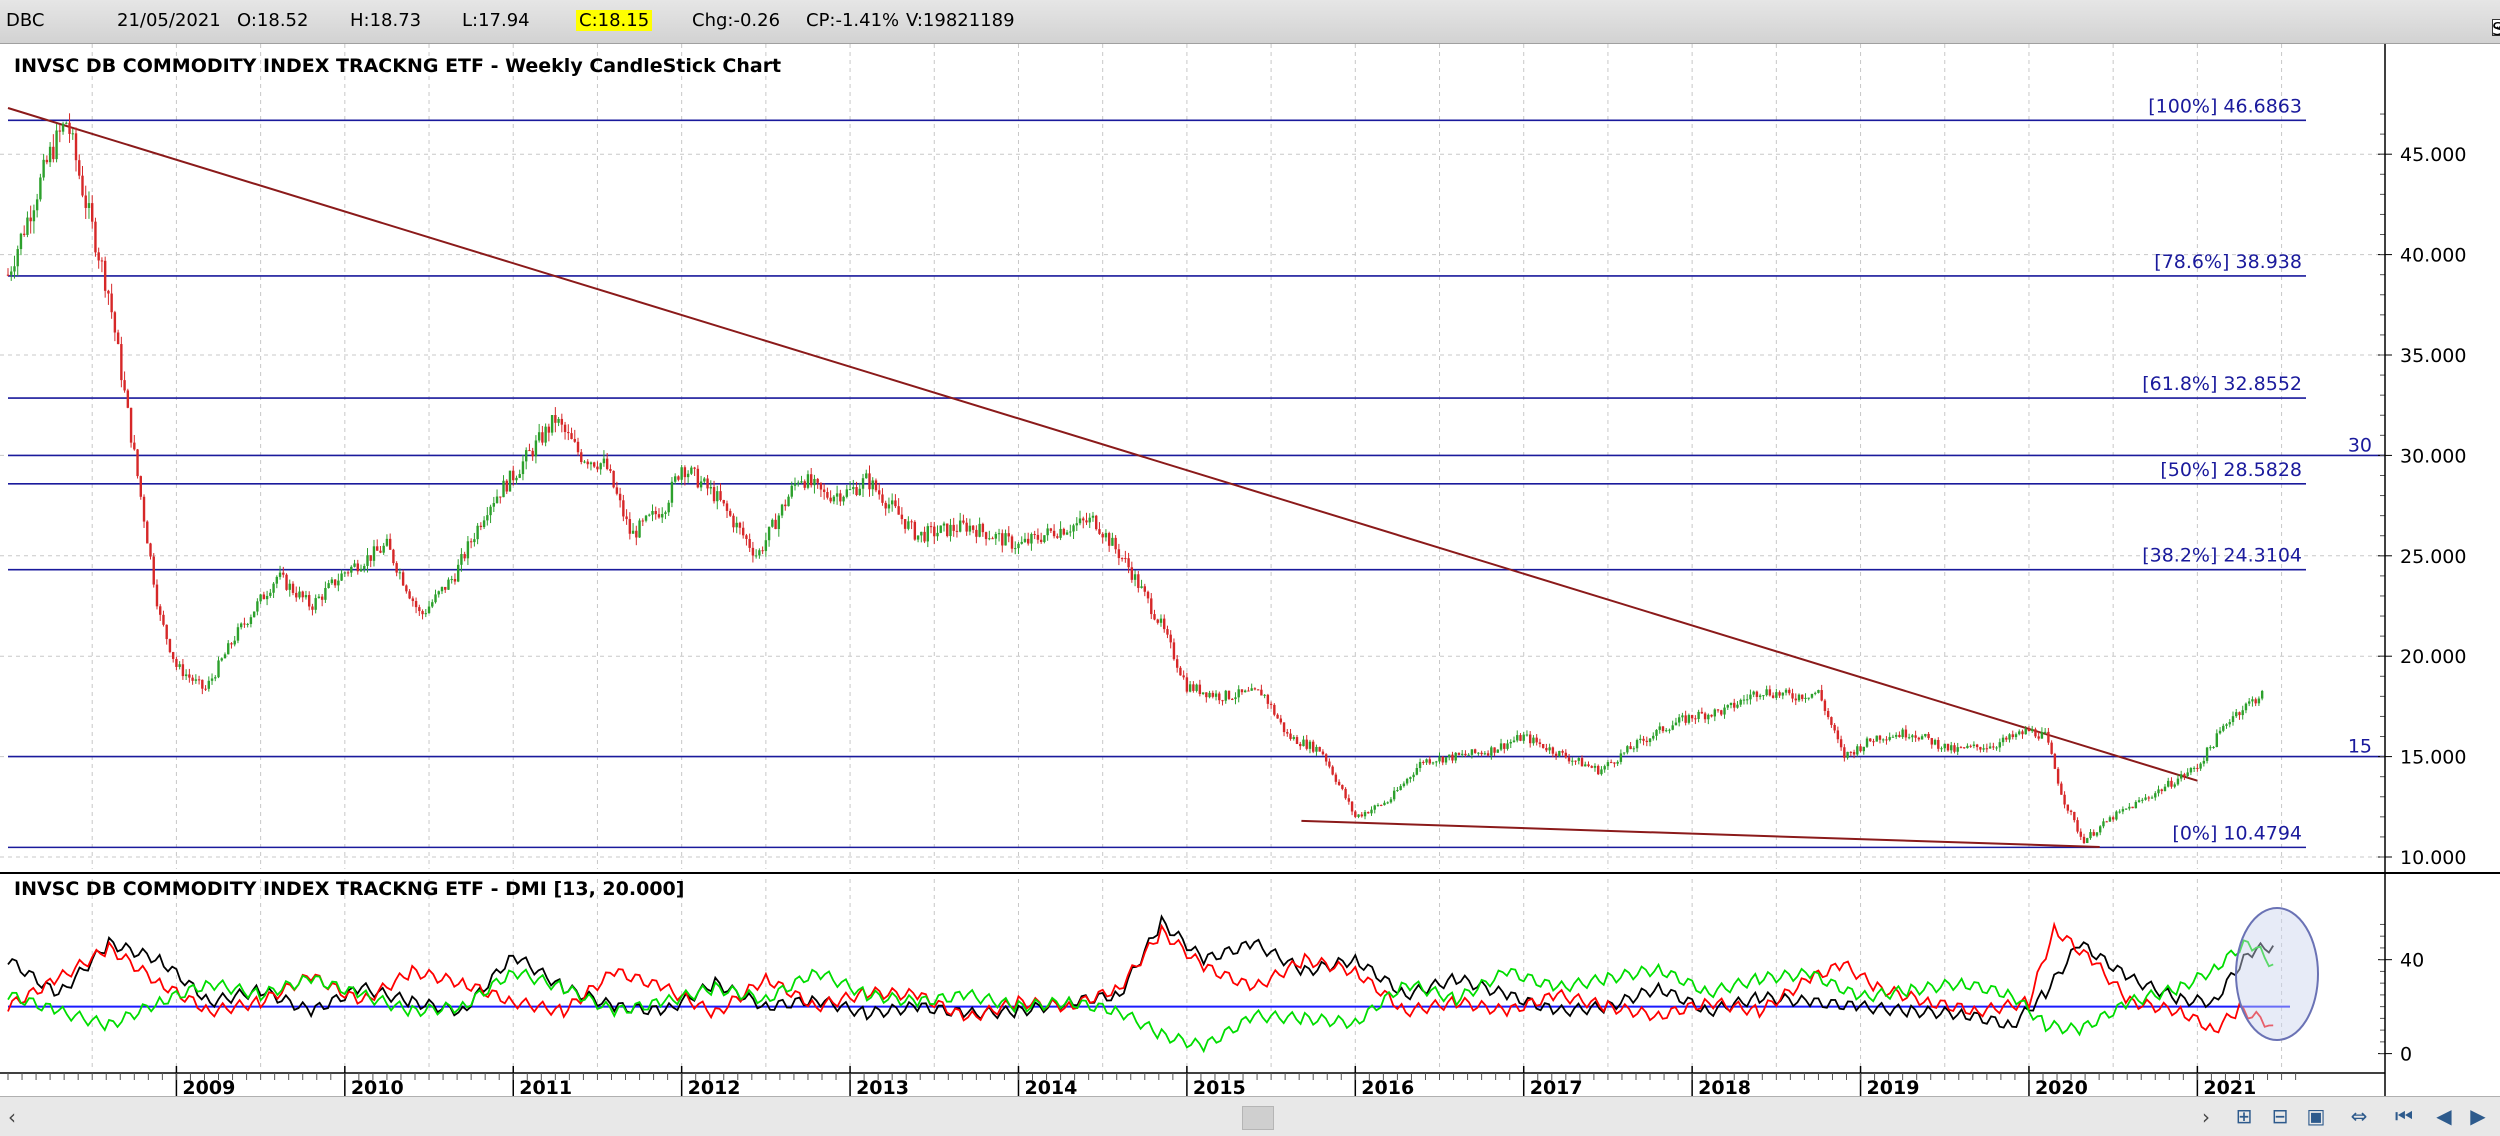 This screenshot has width=2500, height=1136. What do you see at coordinates (2244, 1116) in the screenshot?
I see `zoom-in-icon: ⊞` at bounding box center [2244, 1116].